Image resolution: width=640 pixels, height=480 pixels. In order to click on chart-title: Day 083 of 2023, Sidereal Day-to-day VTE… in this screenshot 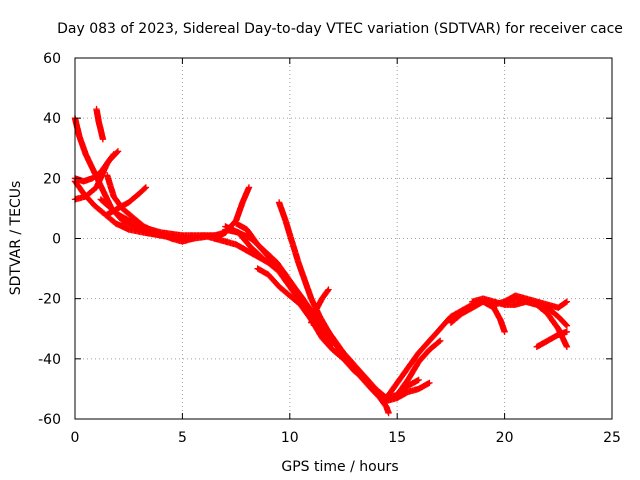, I will do `click(340, 29)`.